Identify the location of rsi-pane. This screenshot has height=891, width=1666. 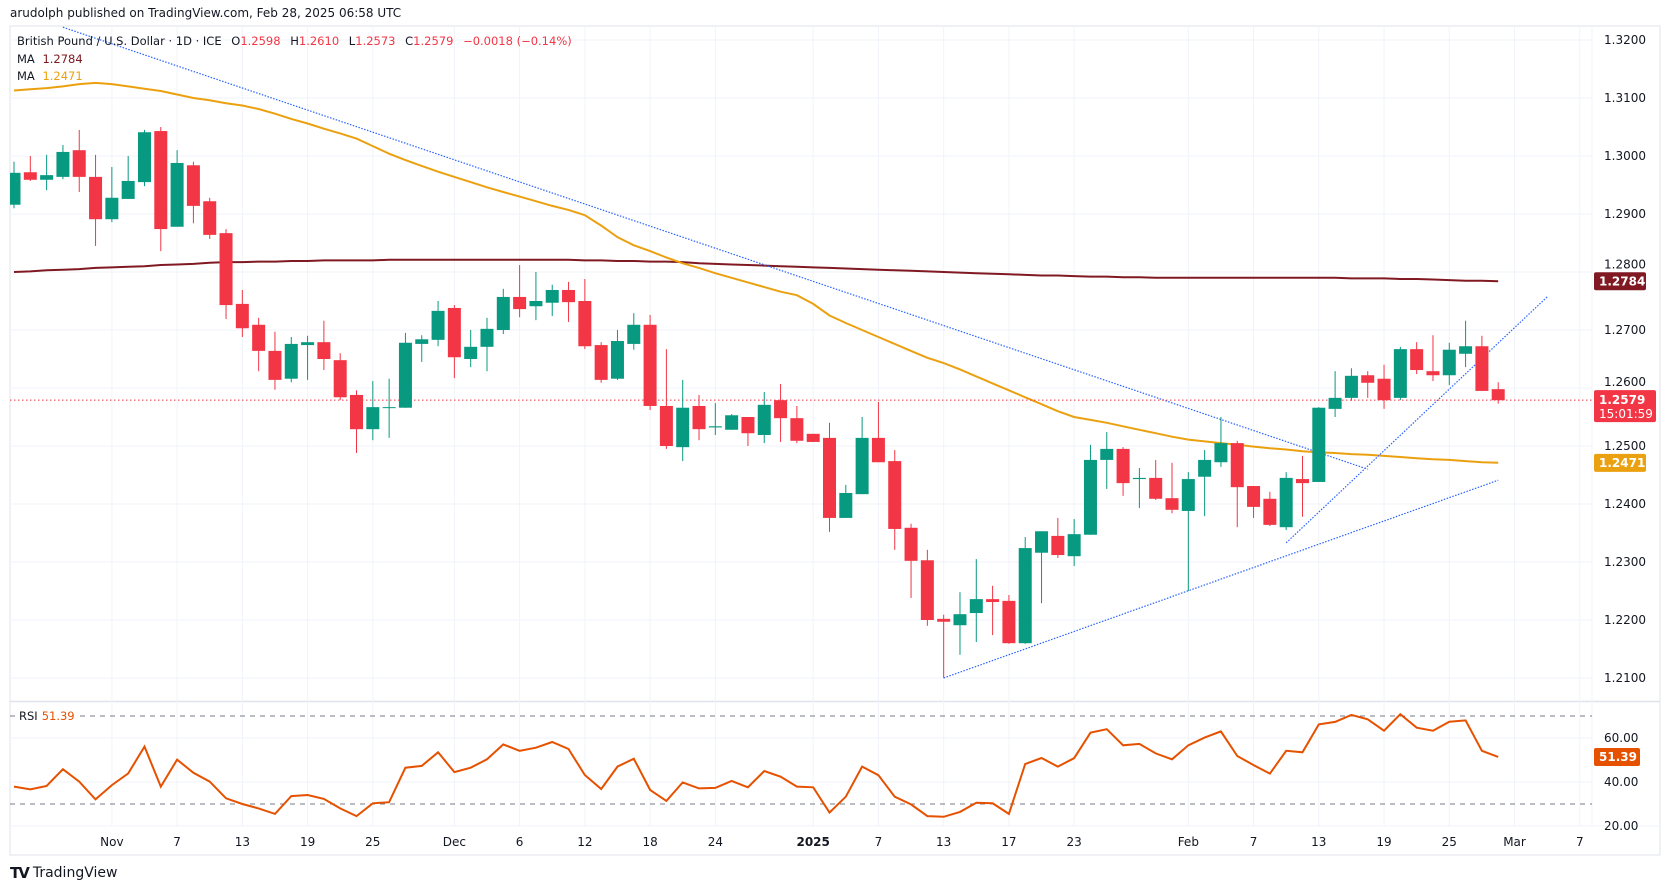
(756, 765).